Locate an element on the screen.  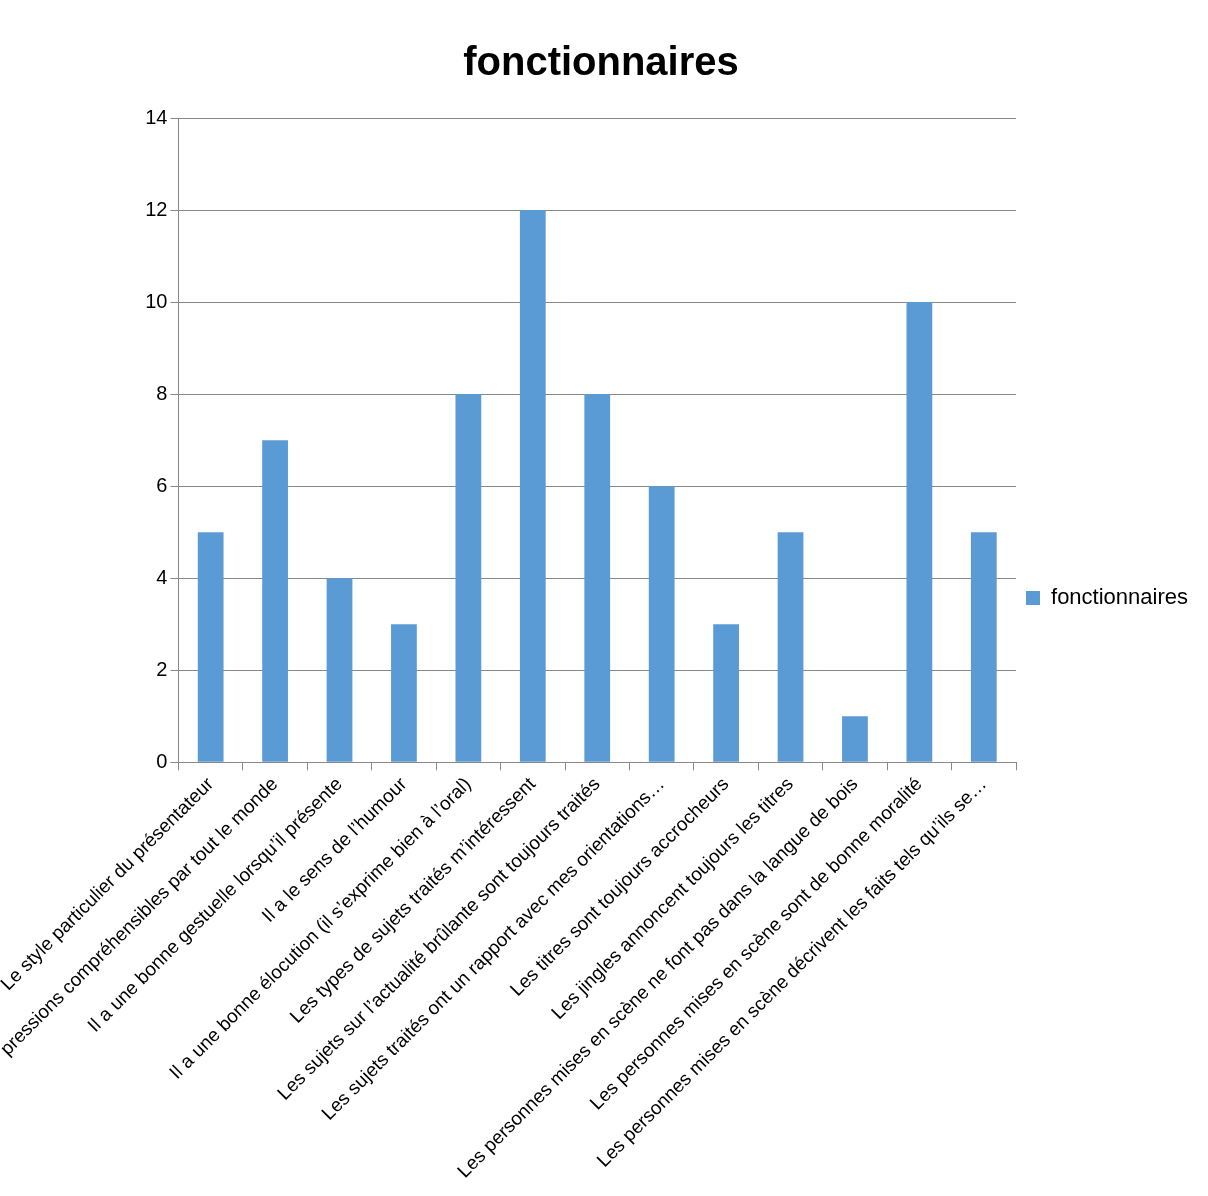
y-tick-label: 6 is located at coordinates (162, 484).